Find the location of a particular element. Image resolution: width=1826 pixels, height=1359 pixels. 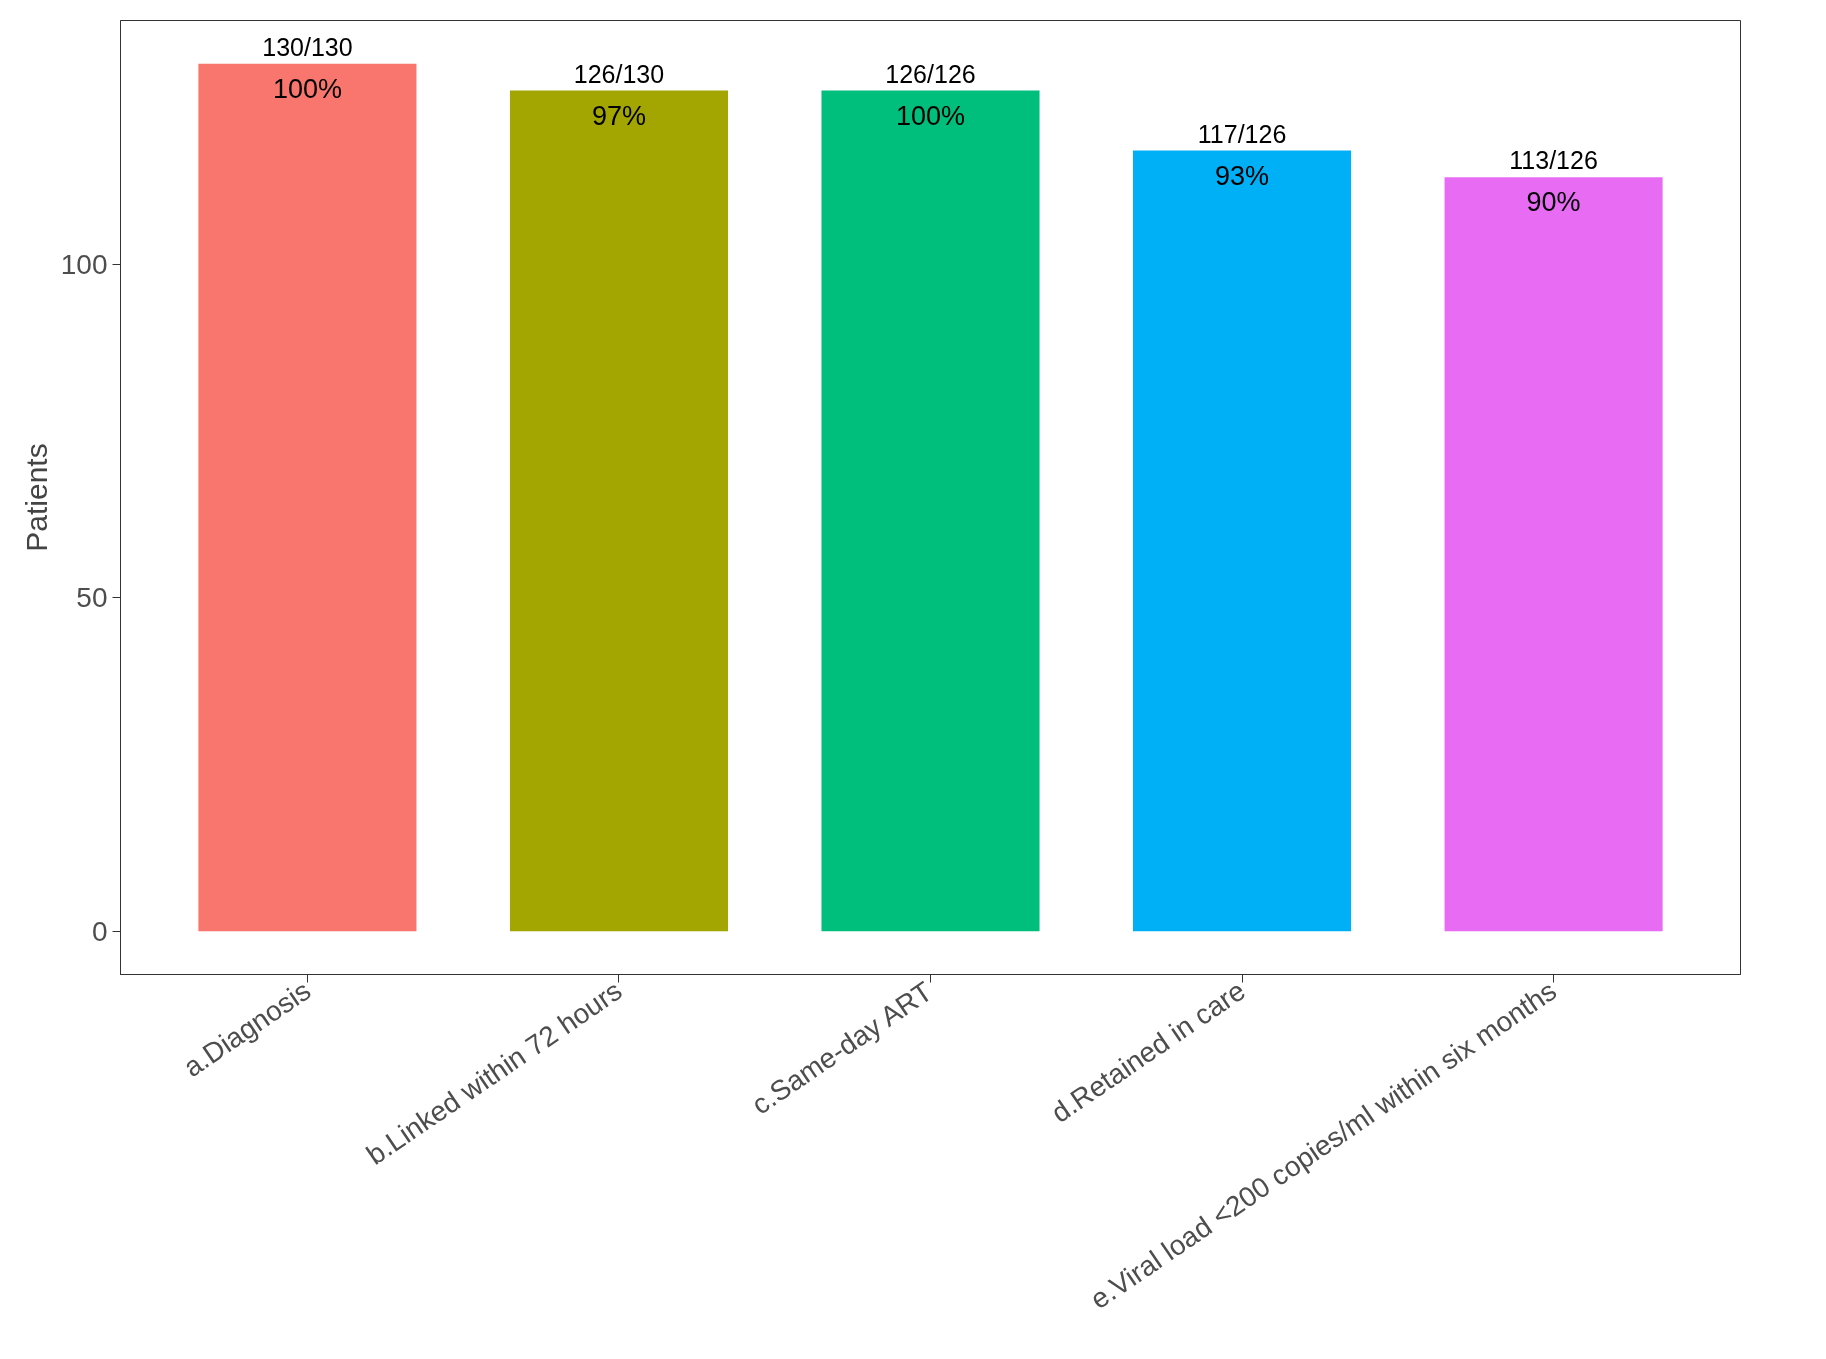

annotation: 97% is located at coordinates (618, 115).